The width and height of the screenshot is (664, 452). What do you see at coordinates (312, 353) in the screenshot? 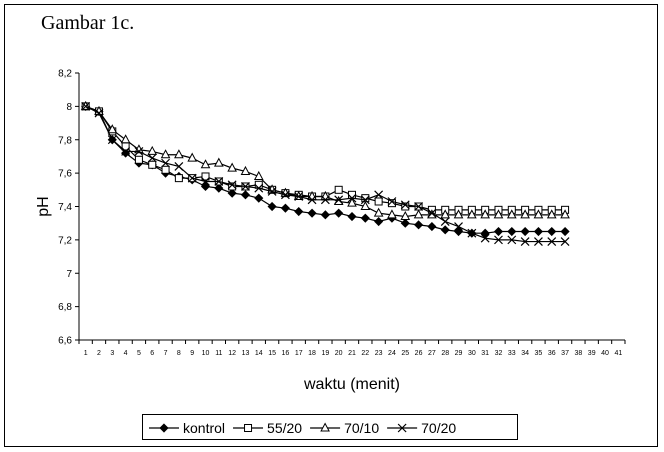
I see `x-tick-label: 18` at bounding box center [312, 353].